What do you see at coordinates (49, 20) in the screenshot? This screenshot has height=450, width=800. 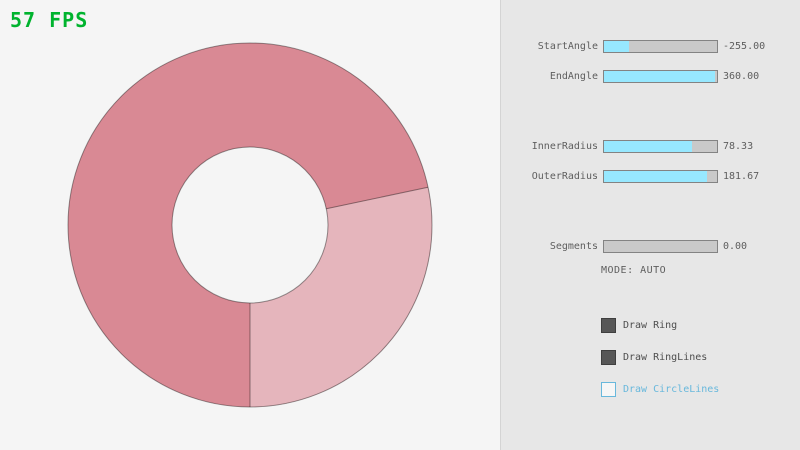 I see `fps-counter: 57 FPS` at bounding box center [49, 20].